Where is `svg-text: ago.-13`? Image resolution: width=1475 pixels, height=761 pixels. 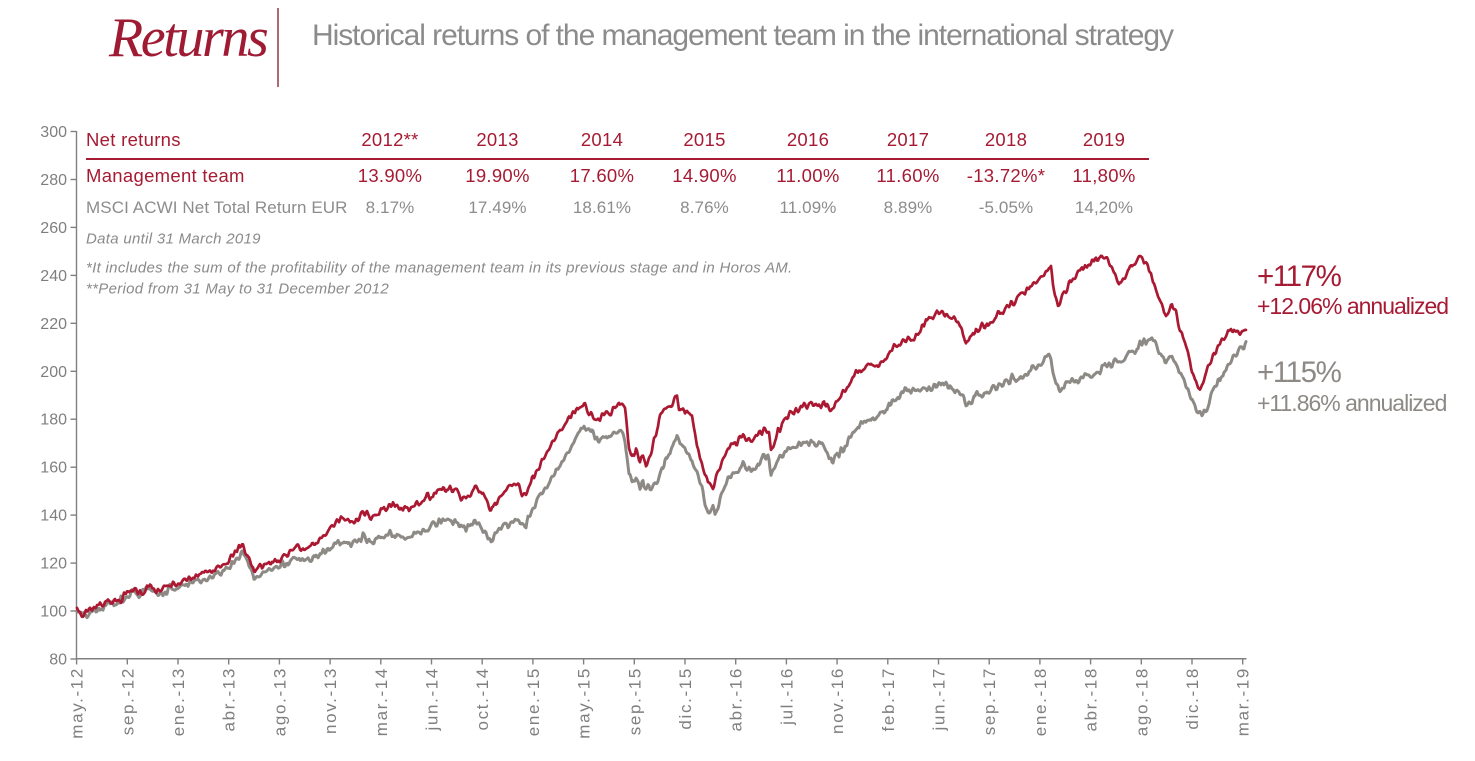 svg-text: ago.-13 is located at coordinates (279, 701).